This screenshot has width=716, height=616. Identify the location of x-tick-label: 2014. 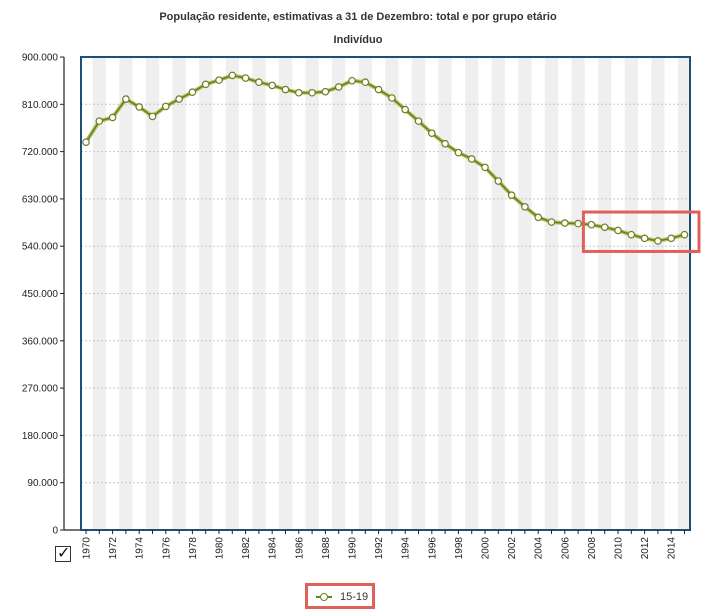
(672, 548).